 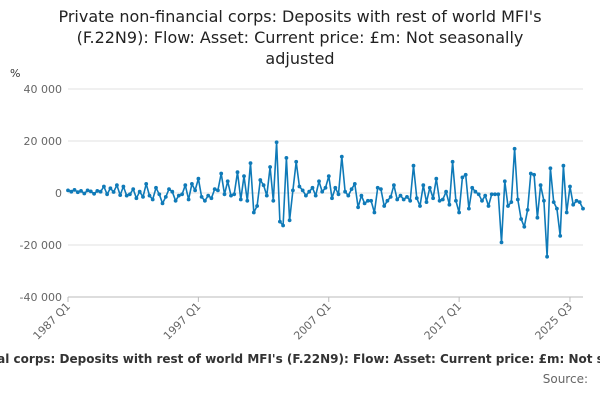 What do you see at coordinates (312, 321) in the screenshot?
I see `x-tick-label: 2007 Q1` at bounding box center [312, 321].